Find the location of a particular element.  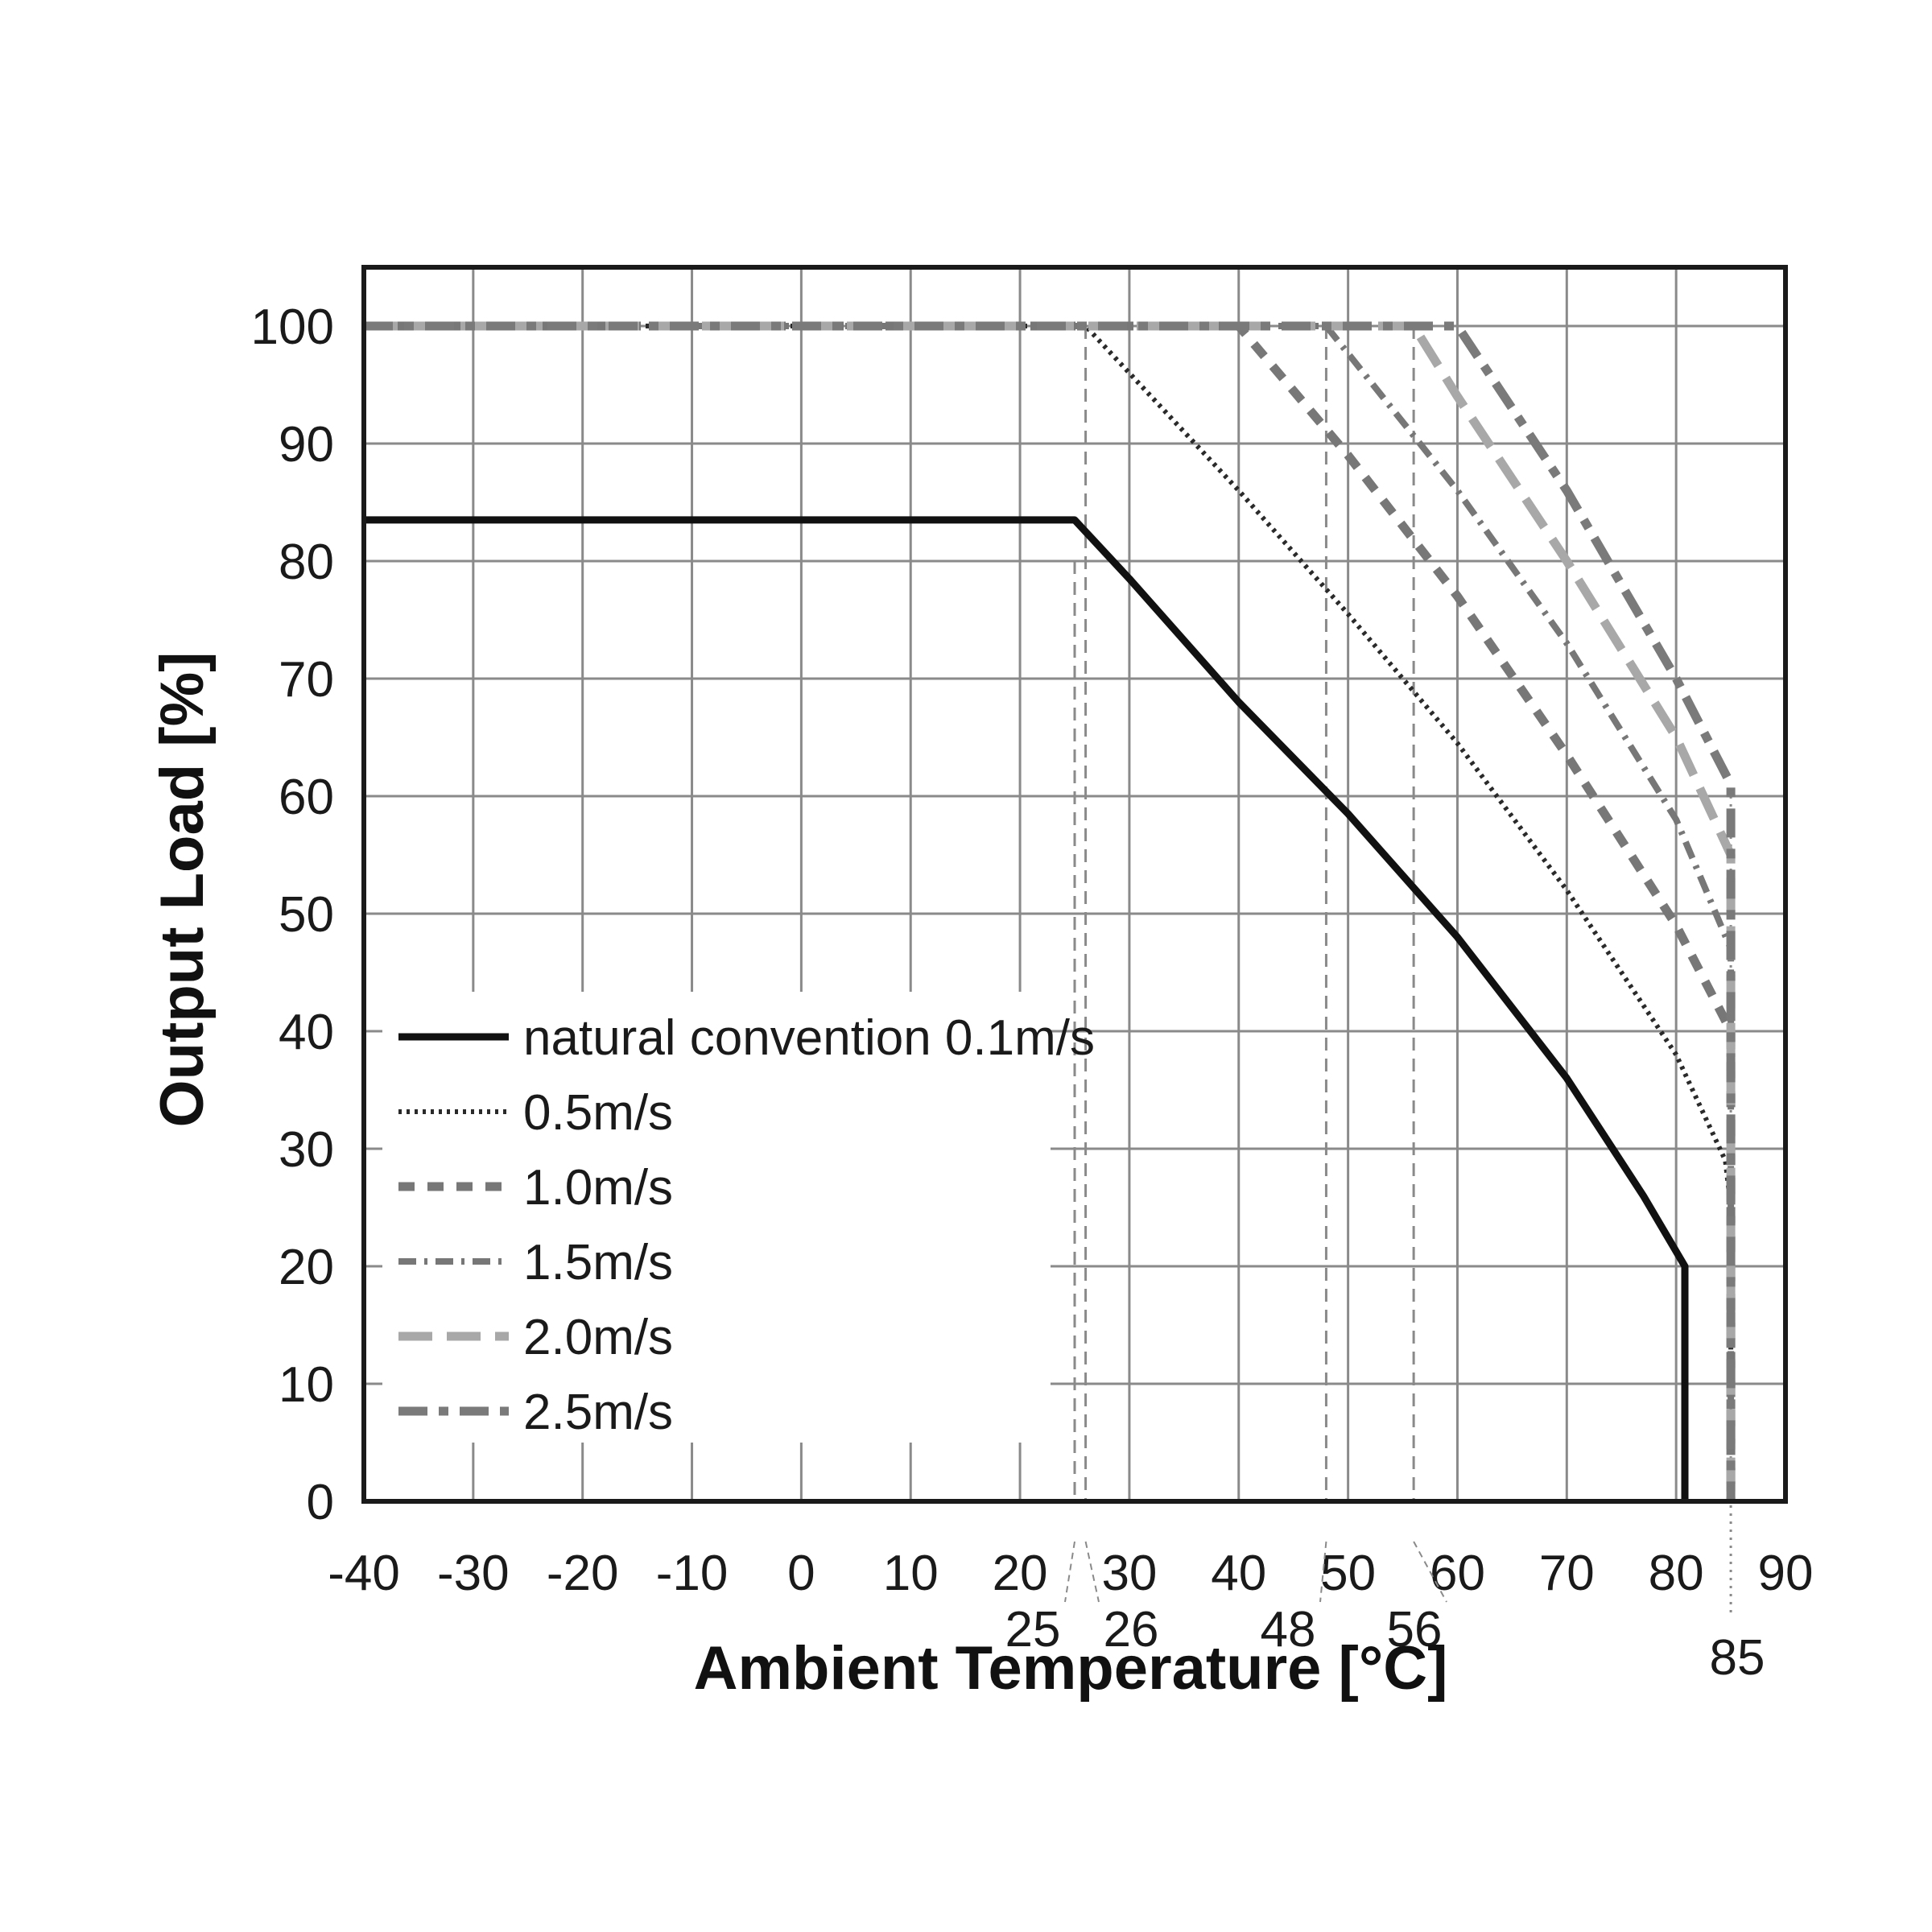

x-axis-title: Ambient Temperature [°C] is located at coordinates (1071, 1668).